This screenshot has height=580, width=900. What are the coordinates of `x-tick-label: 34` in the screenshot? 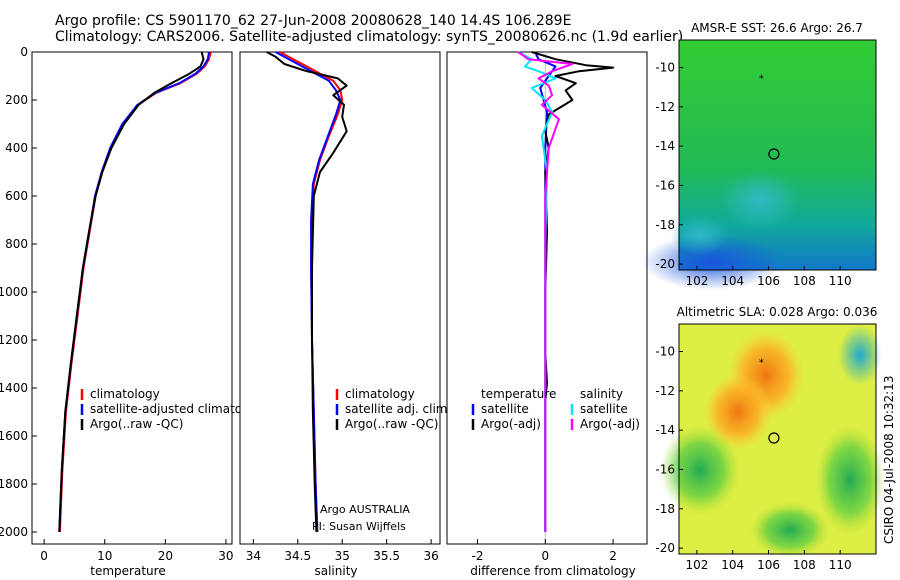 It's located at (253, 556).